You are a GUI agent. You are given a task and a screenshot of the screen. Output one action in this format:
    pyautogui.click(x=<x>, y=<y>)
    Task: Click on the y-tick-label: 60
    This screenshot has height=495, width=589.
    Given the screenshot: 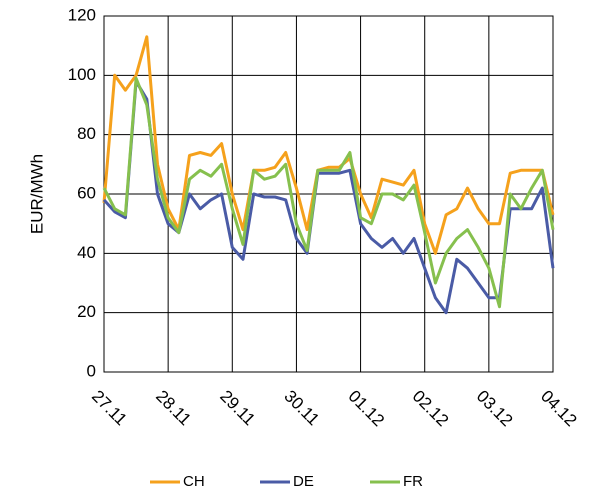 What is the action you would take?
    pyautogui.click(x=86, y=192)
    